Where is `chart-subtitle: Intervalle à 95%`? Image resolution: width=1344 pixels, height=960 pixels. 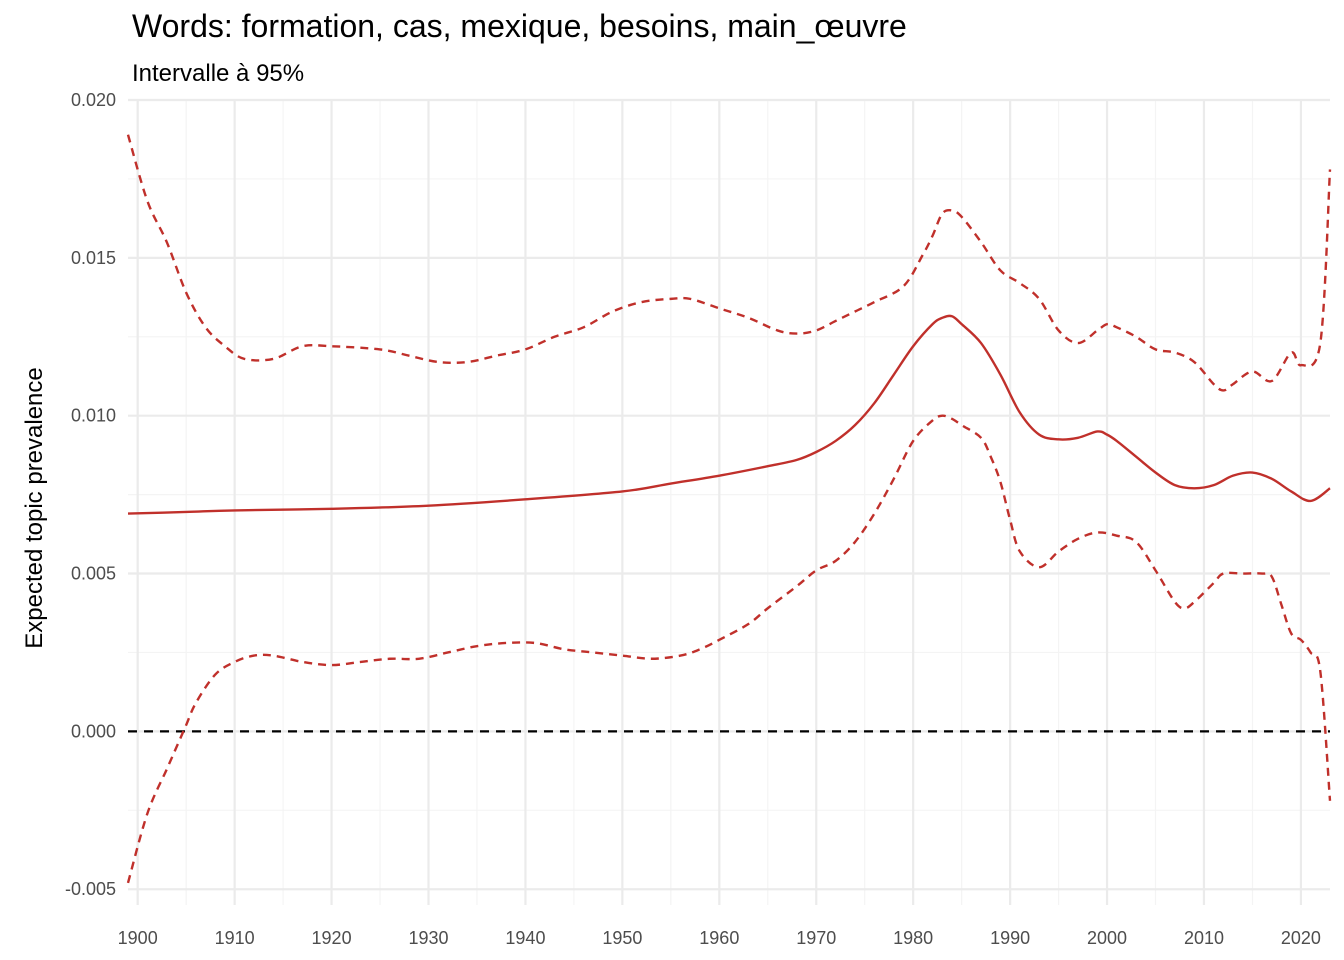 chart-subtitle: Intervalle à 95% is located at coordinates (218, 73).